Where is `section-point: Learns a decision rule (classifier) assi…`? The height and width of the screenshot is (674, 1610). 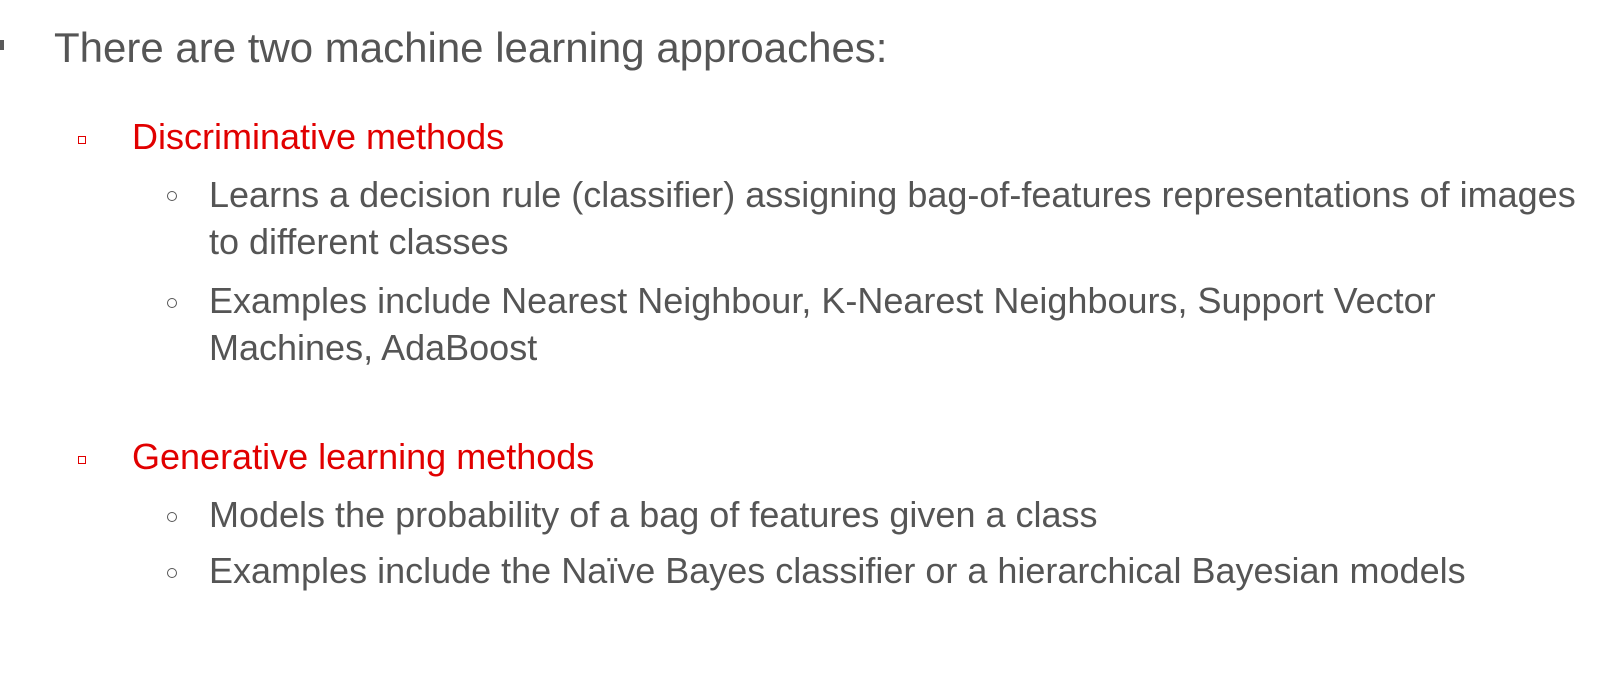
section-point: Learns a decision rule (classifier) assi… is located at coordinates (892, 218).